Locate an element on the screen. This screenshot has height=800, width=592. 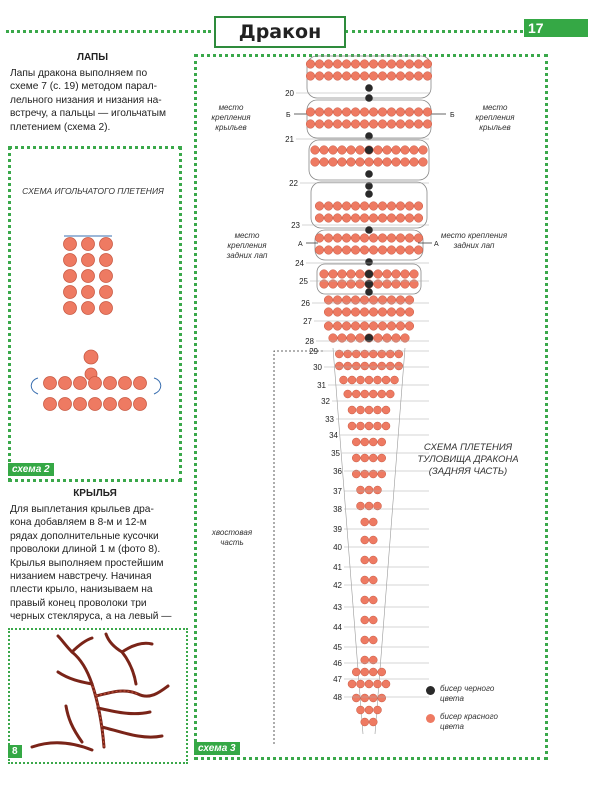
scheme2-box is located at coordinates (95, 314).